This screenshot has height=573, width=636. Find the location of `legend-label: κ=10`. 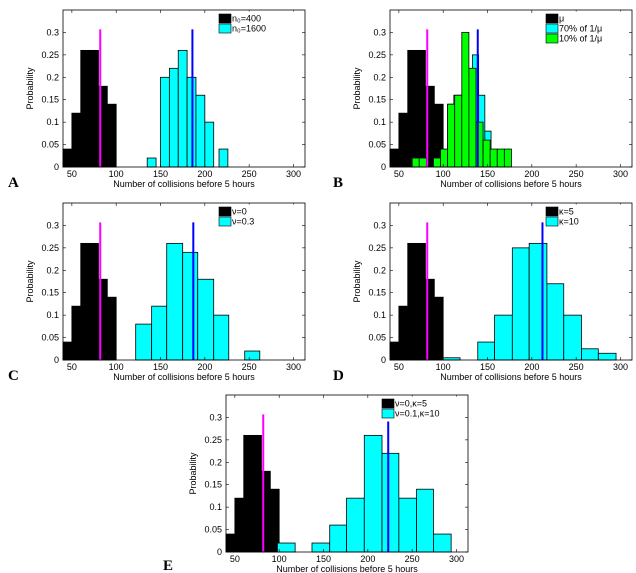

legend-label: κ=10 is located at coordinates (569, 222).